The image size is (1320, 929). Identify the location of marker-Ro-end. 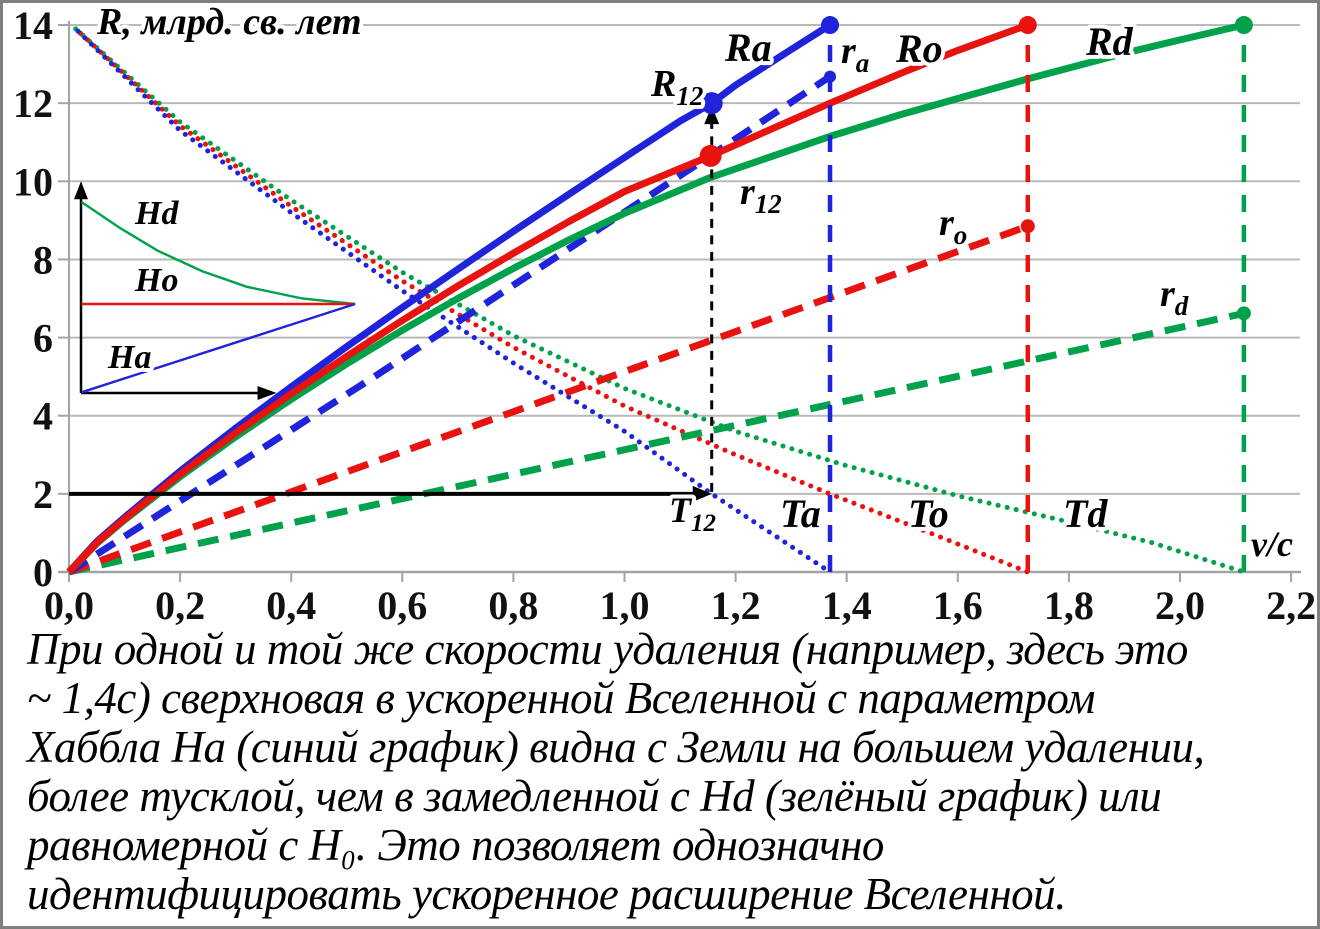
(1027, 25).